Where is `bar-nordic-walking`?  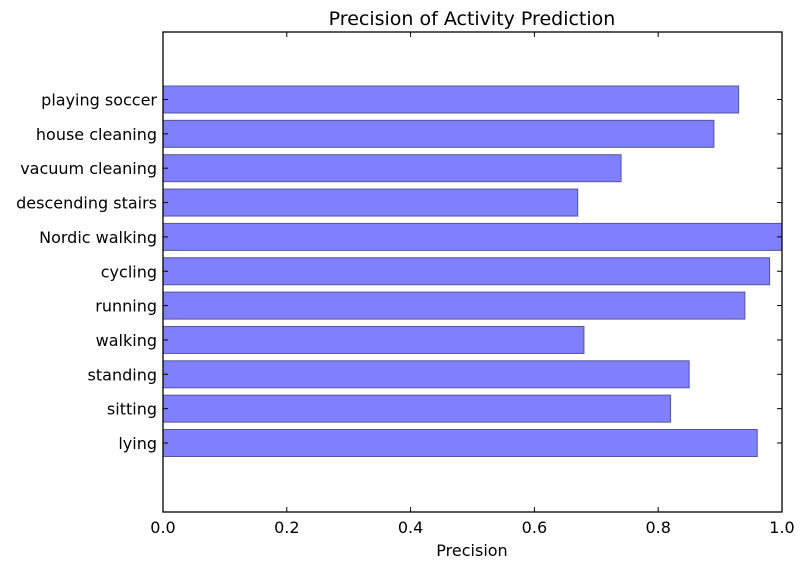 bar-nordic-walking is located at coordinates (472, 236).